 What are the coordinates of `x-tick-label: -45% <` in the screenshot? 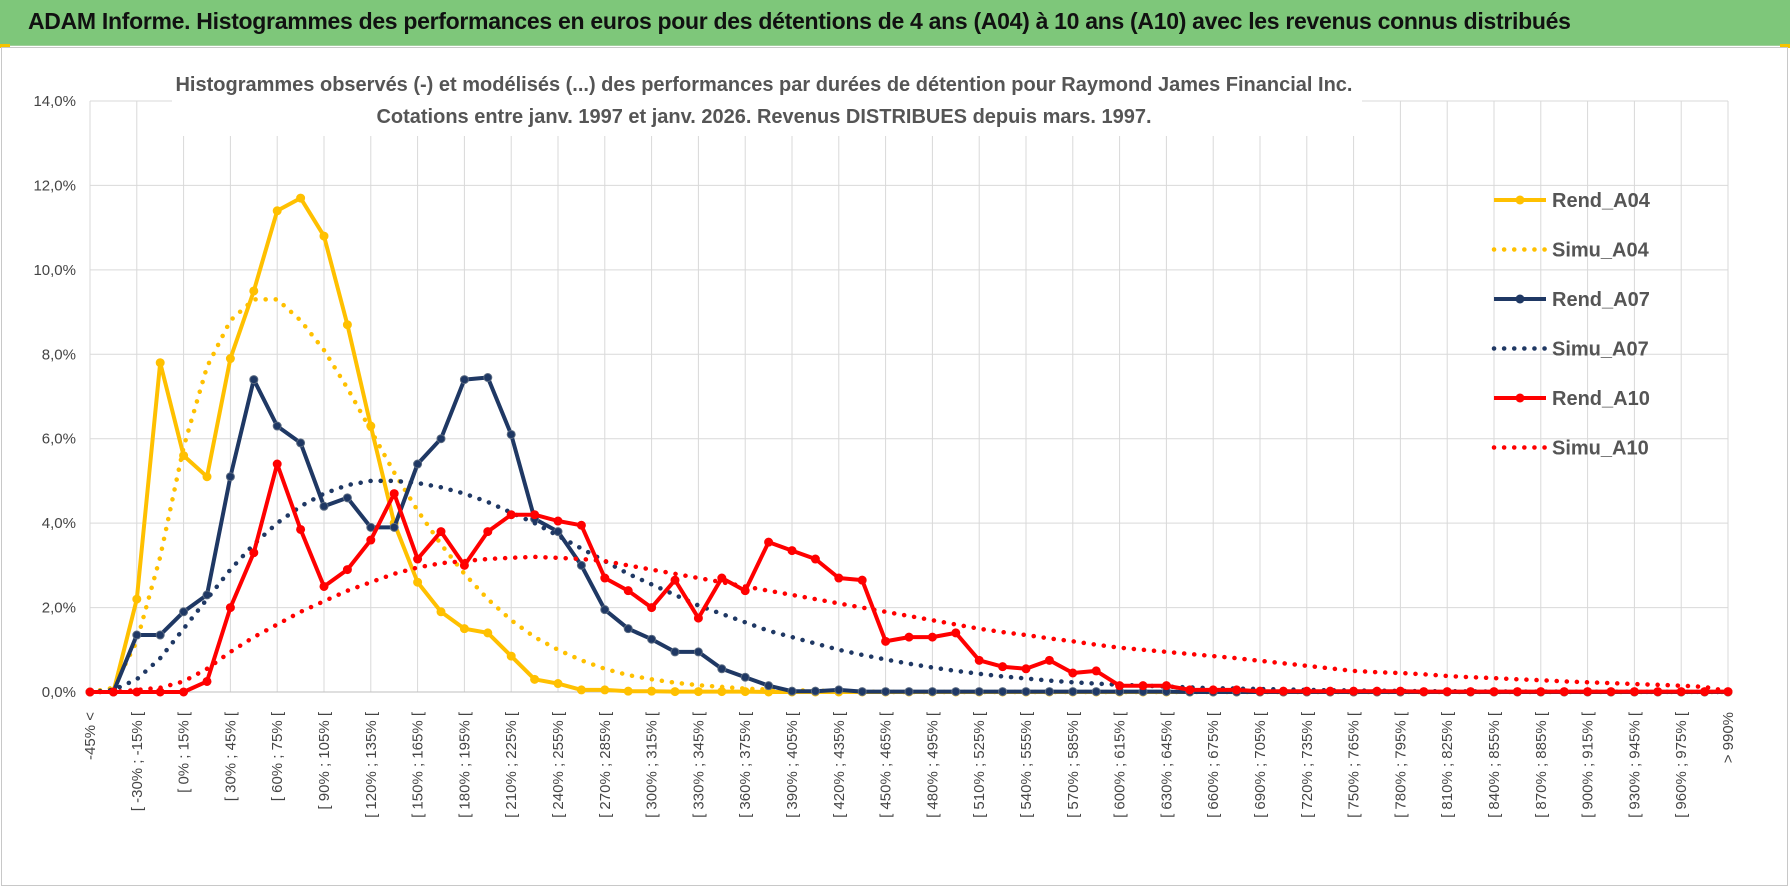 It's located at (90, 736).